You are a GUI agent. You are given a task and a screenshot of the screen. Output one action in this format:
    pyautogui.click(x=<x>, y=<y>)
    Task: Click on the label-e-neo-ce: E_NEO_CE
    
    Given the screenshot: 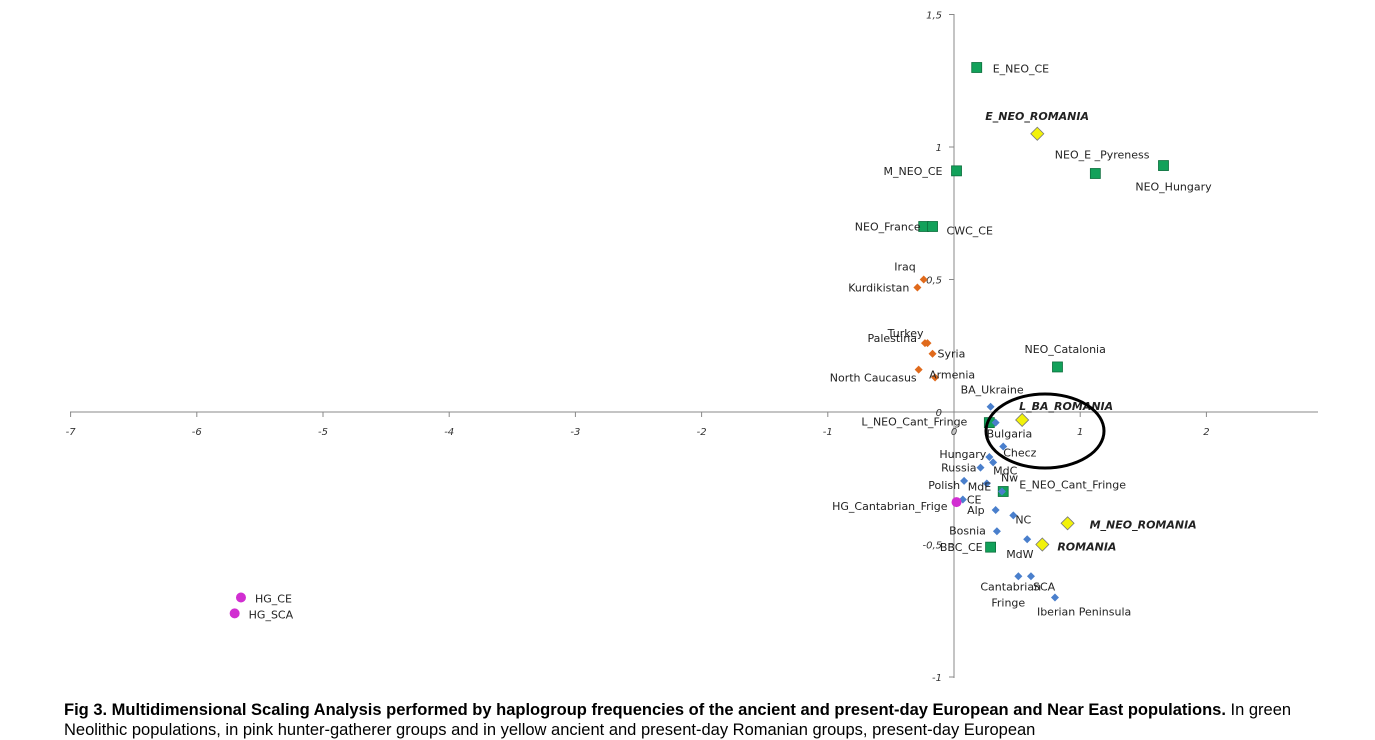 What is the action you would take?
    pyautogui.click(x=1021, y=69)
    